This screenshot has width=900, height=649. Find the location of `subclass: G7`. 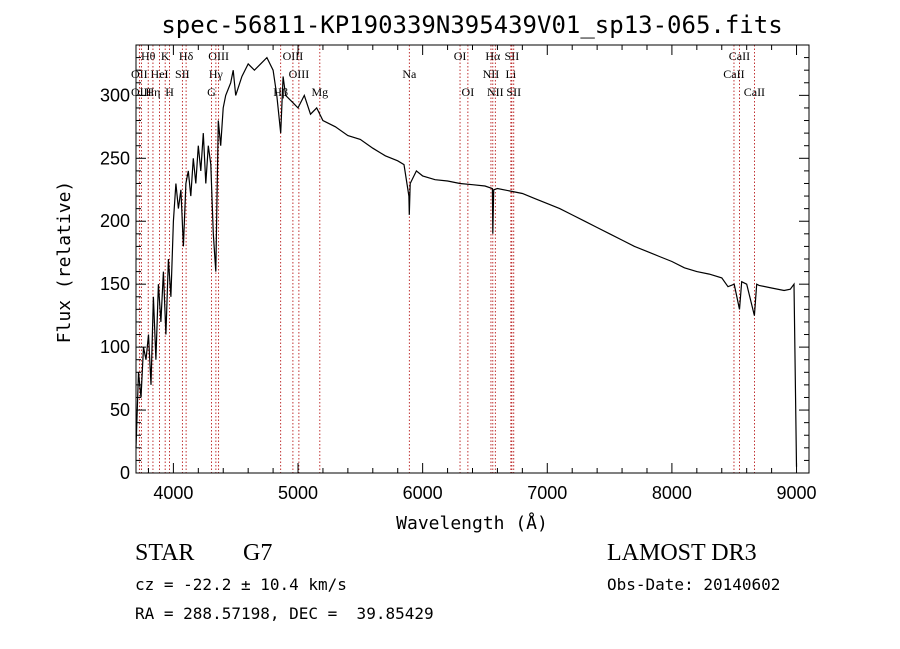

subclass: G7 is located at coordinates (258, 553).